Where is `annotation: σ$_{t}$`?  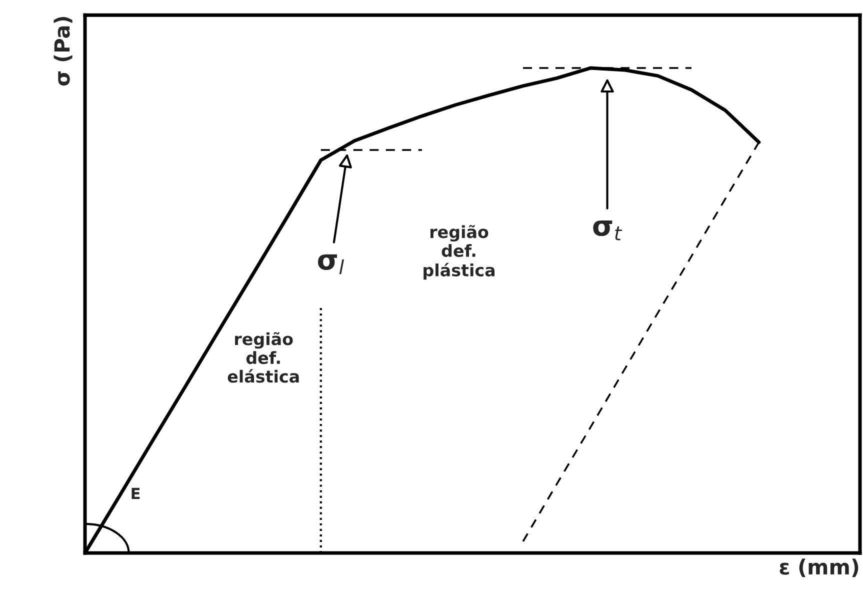 annotation: σ$_{t}$ is located at coordinates (607, 230).